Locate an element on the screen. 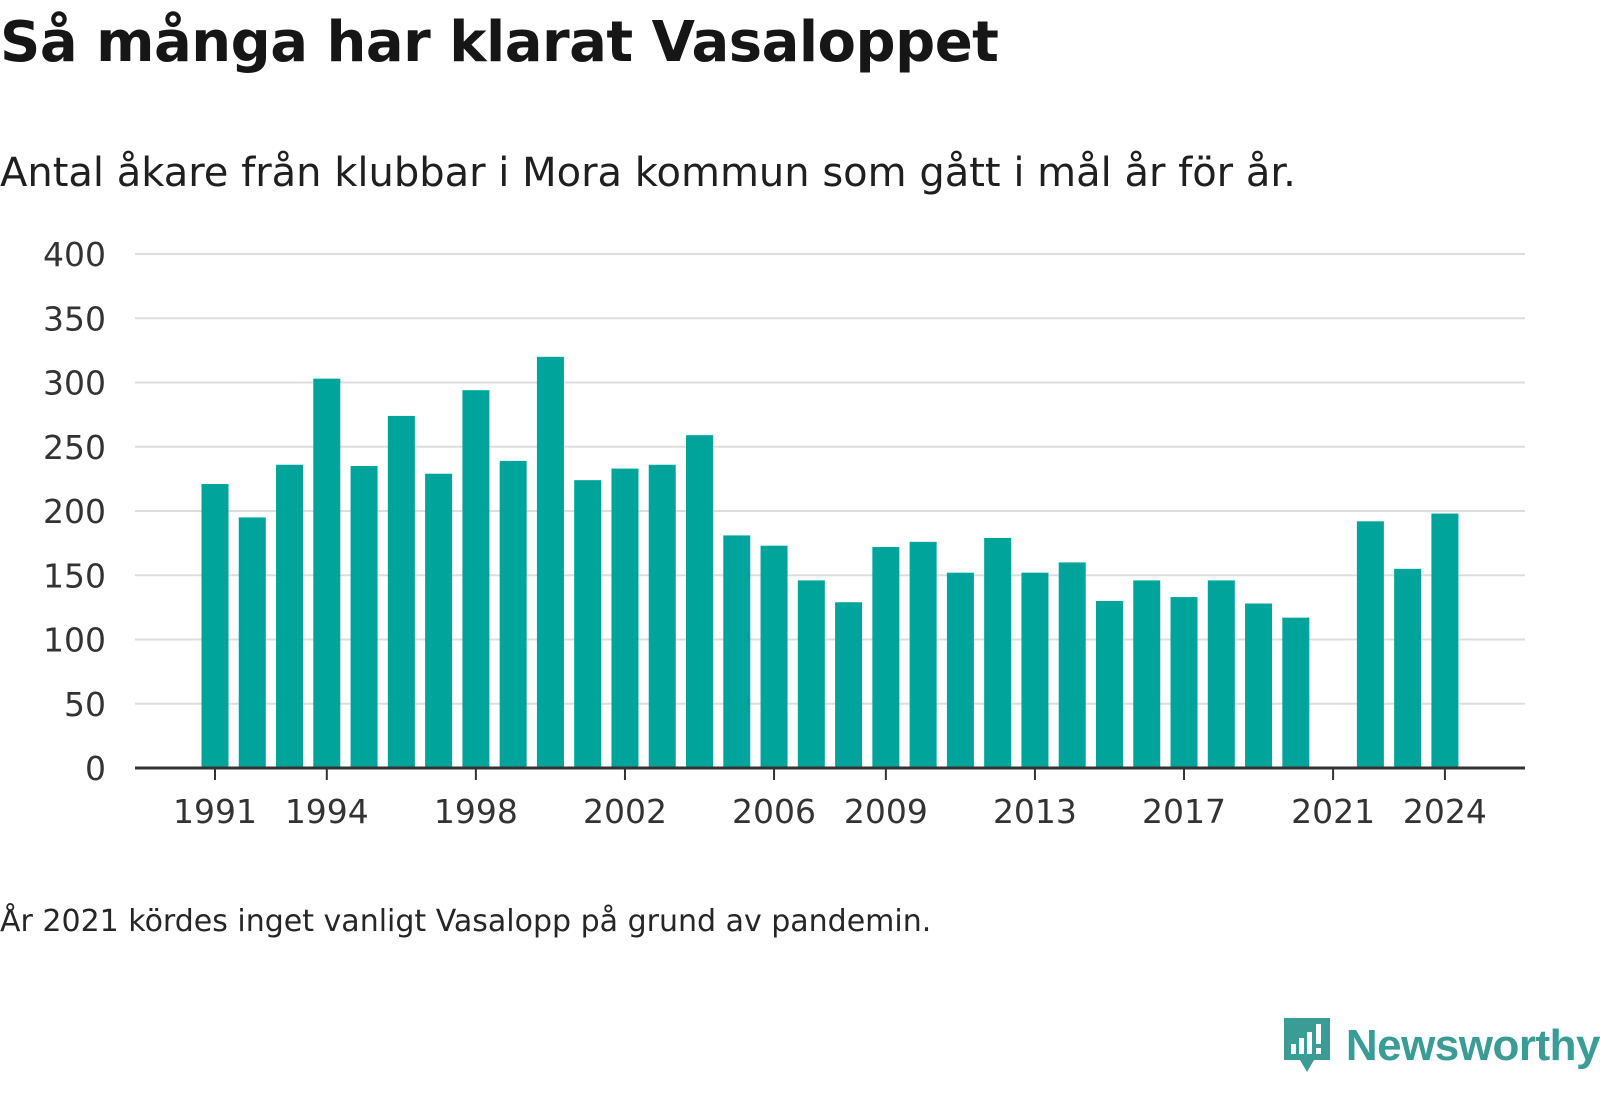 The width and height of the screenshot is (1600, 1100). y-tick-label: 0 is located at coordinates (95, 768).